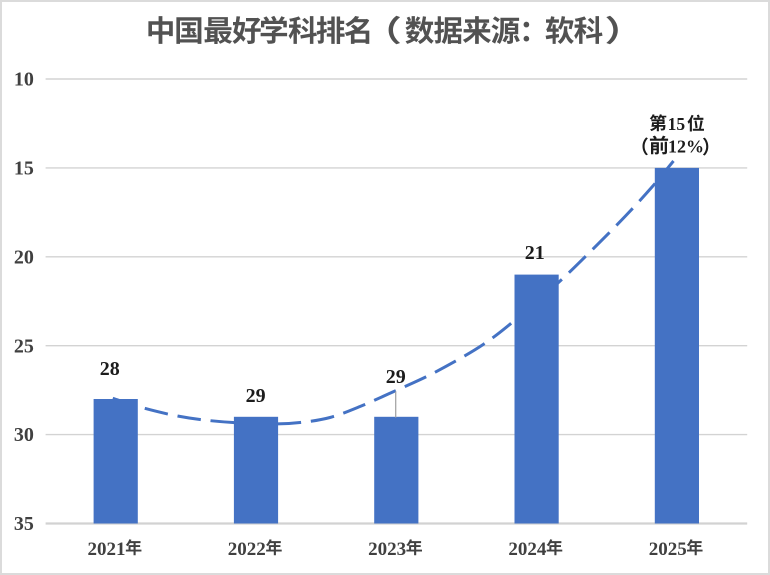 The image size is (770, 575). What do you see at coordinates (24, 257) in the screenshot?
I see `svg-text: 20` at bounding box center [24, 257].